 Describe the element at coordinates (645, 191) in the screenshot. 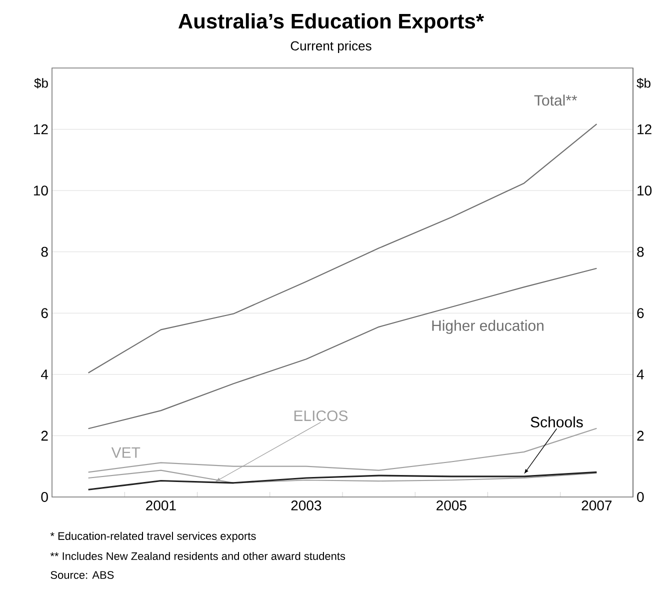

I see `y2-tick-label: 10` at that location.